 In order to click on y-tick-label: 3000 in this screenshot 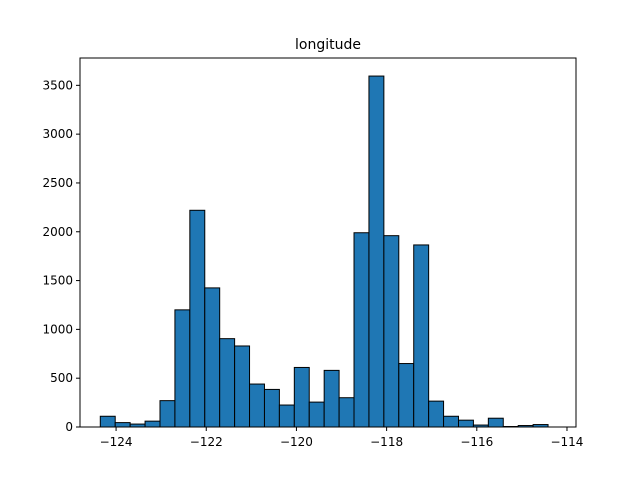, I will do `click(57, 134)`.